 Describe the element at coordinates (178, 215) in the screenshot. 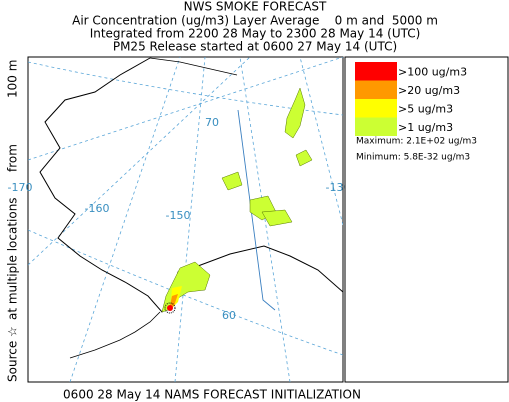

I see `grid-label: -150` at that location.